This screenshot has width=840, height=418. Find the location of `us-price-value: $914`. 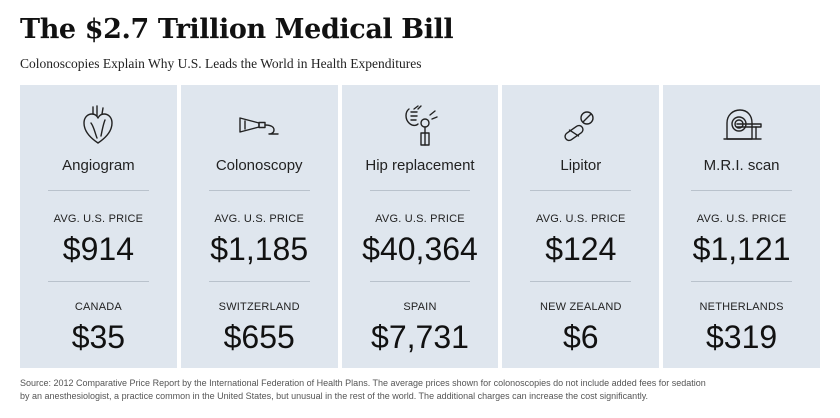

us-price-value: $914 is located at coordinates (98, 249).